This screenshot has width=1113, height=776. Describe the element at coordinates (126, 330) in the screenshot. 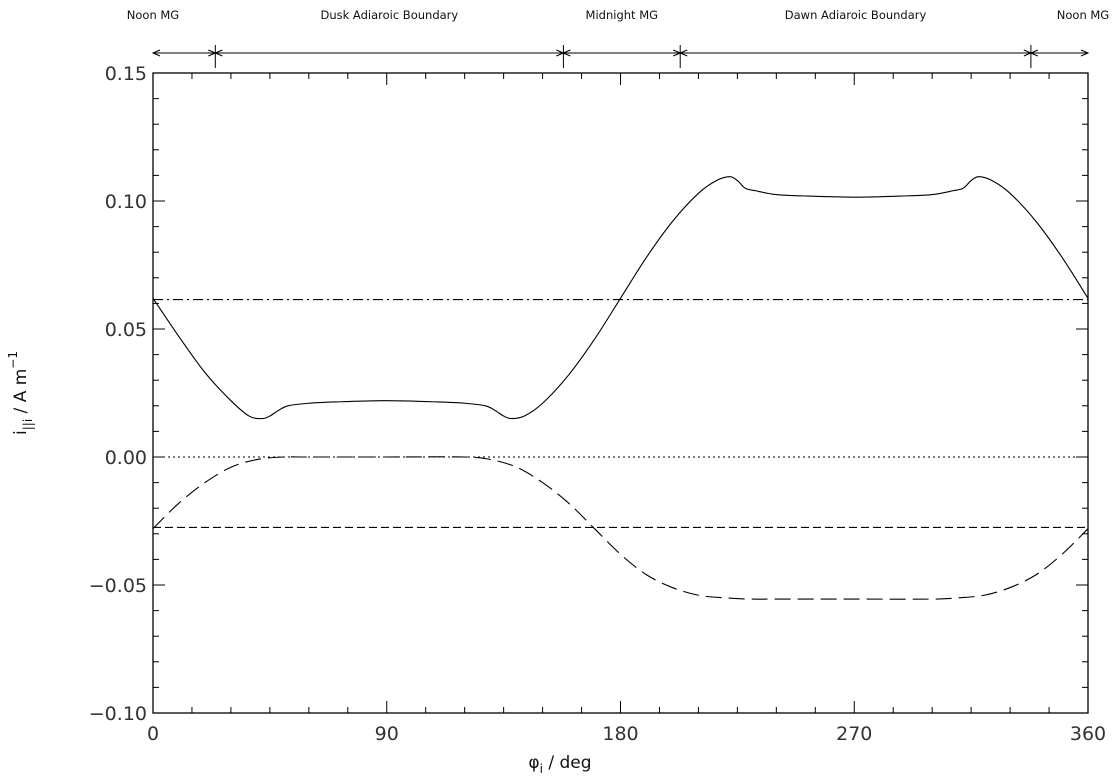

I see `y-tick-label: 0.05` at that location.